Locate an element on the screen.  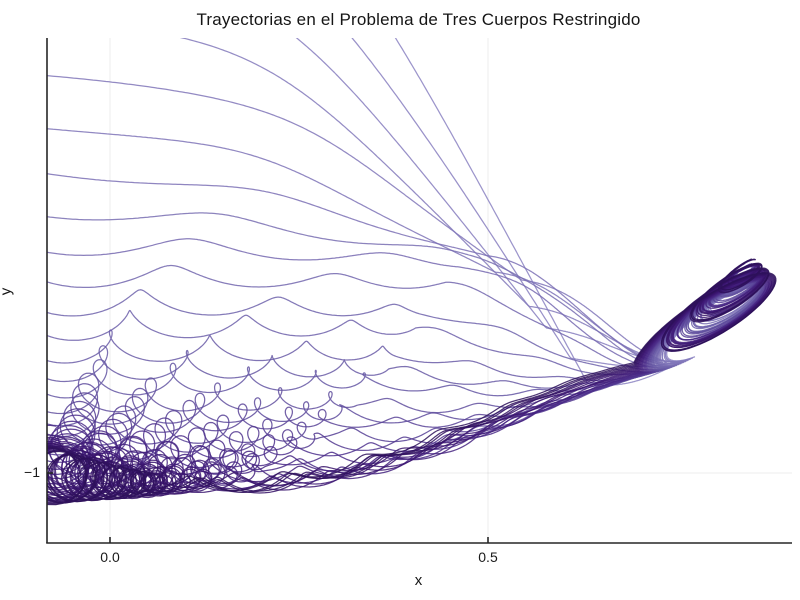
x-tick-label-0: 0.0 is located at coordinates (110, 557).